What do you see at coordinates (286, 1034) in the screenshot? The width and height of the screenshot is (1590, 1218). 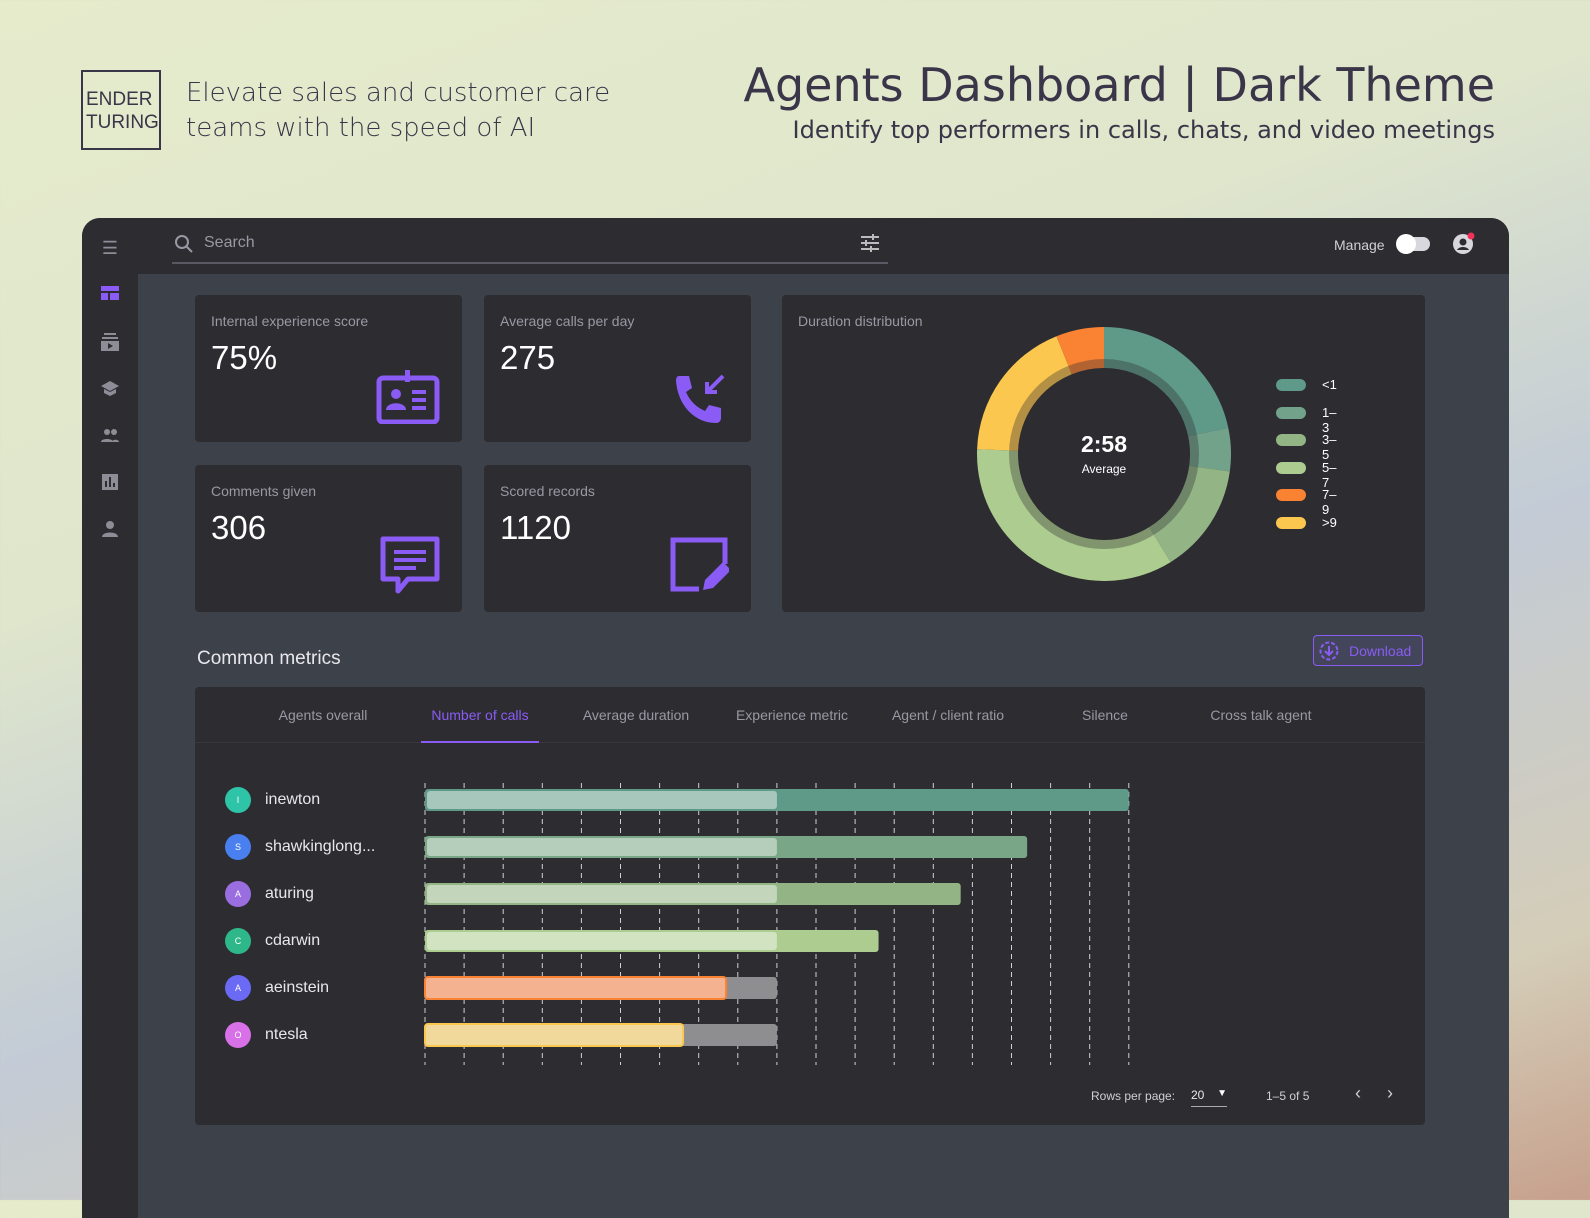 I see `agent-name: ntesla` at bounding box center [286, 1034].